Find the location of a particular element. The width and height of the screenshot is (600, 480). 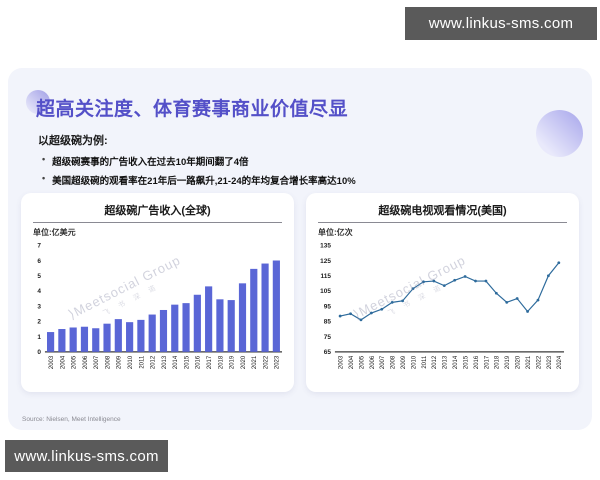

y-tick-label: 2 is located at coordinates (39, 322).